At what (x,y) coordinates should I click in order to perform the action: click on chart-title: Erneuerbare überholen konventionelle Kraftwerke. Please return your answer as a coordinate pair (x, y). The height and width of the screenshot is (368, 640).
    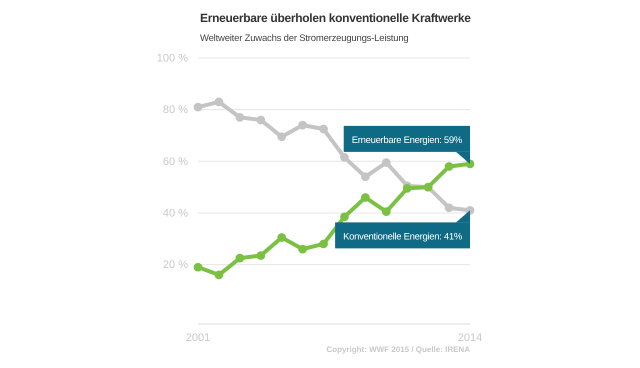
    Looking at the image, I should click on (336, 18).